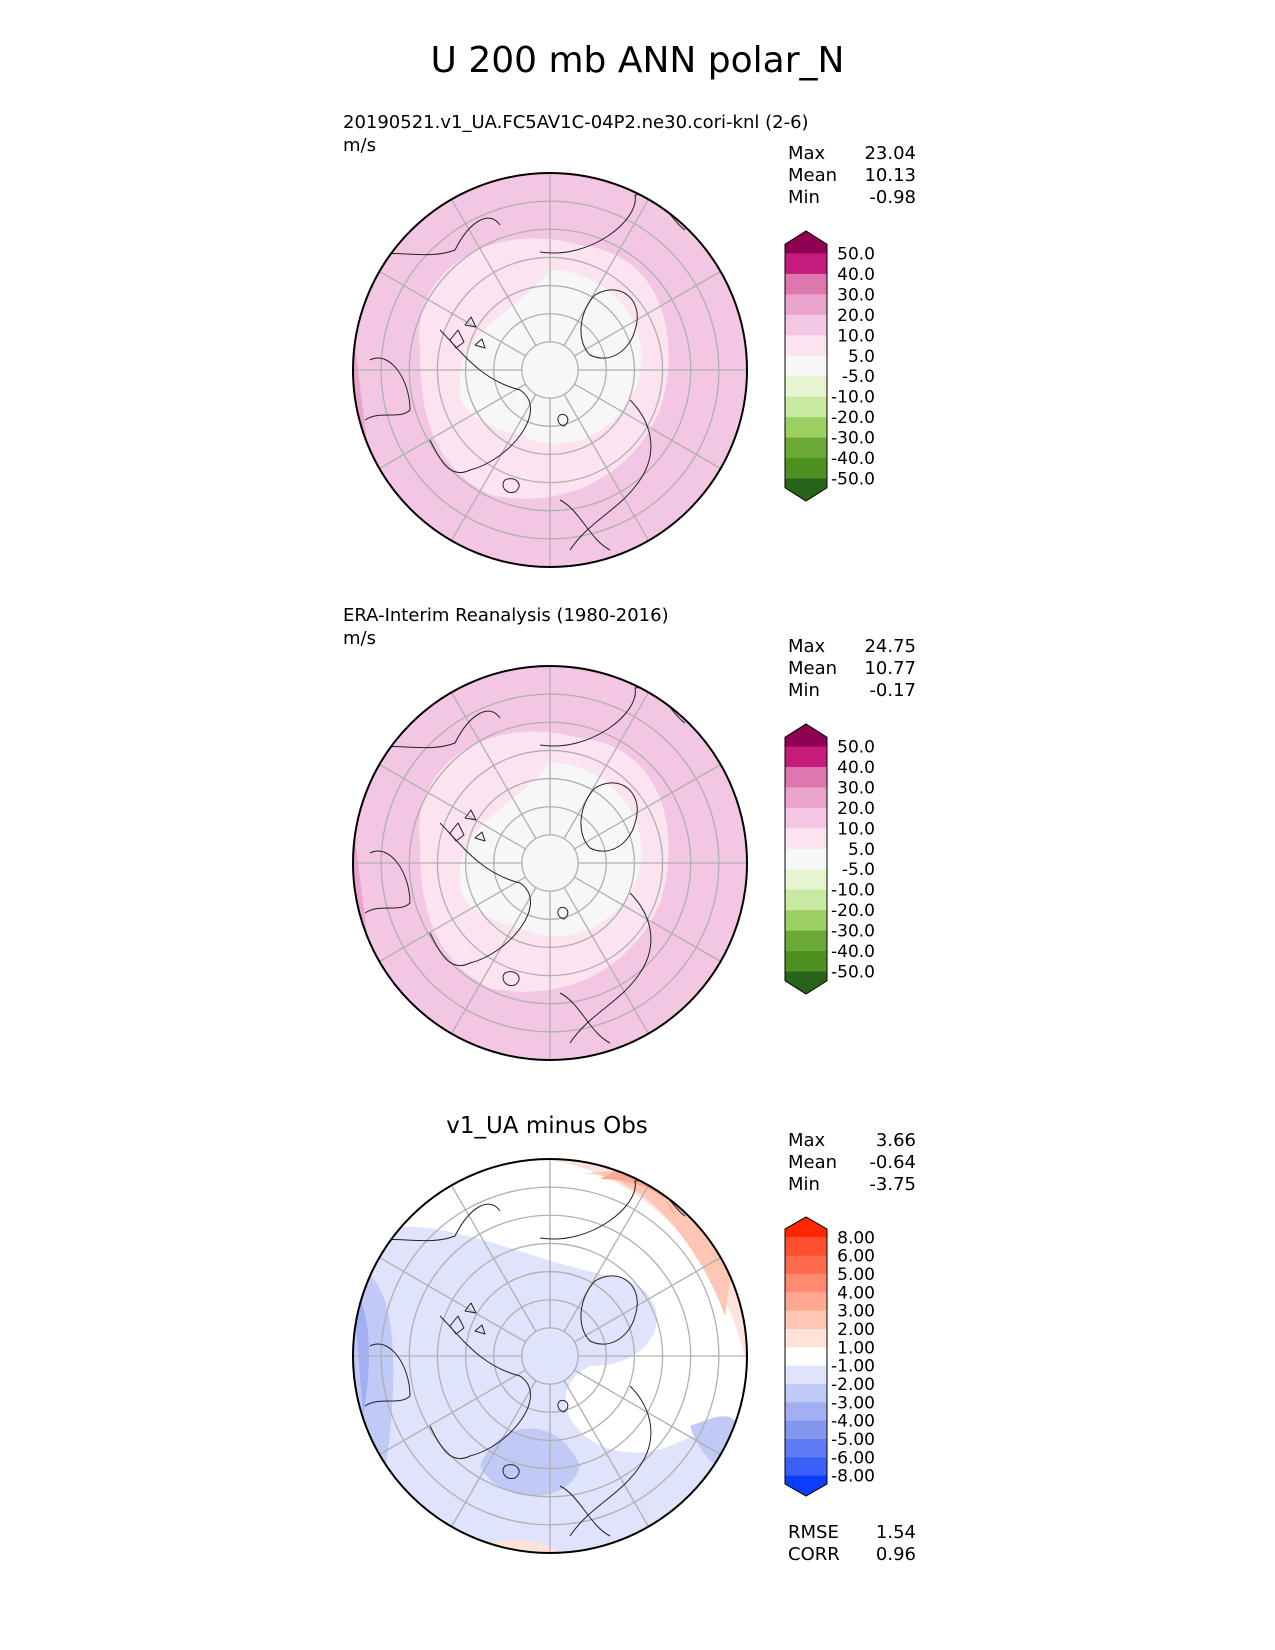 The height and width of the screenshot is (1650, 1275). I want to click on stat-min: Min -0.17, so click(852, 690).